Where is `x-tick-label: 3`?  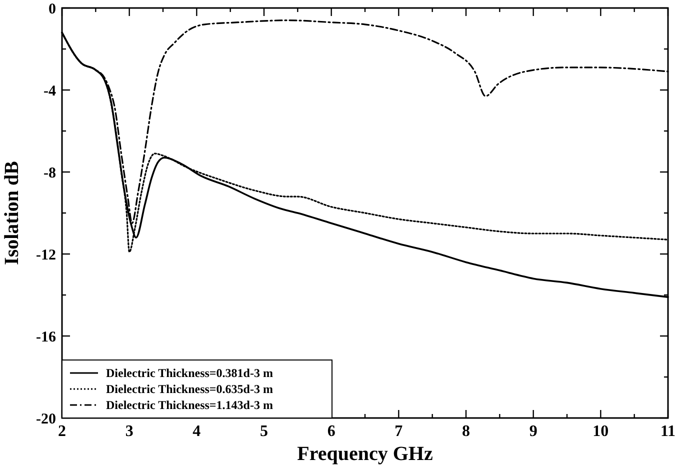 x-tick-label: 3 is located at coordinates (129, 431).